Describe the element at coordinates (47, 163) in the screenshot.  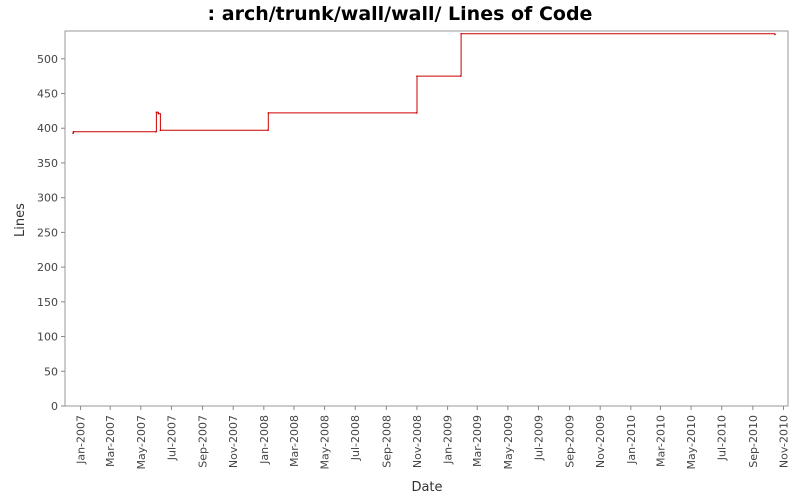
I see `y-tick-label: 350` at that location.